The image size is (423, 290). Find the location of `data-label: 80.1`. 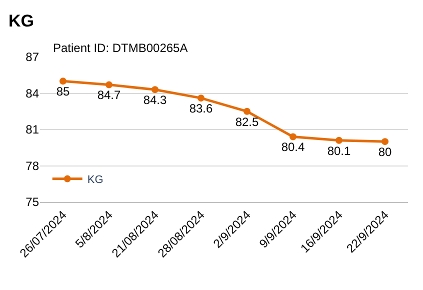

data-label: 80.1 is located at coordinates (339, 151).